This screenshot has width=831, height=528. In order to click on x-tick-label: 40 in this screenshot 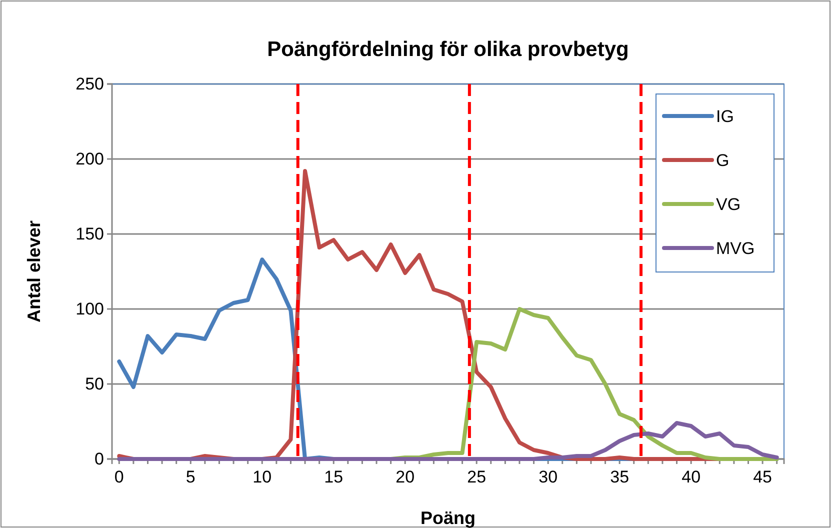, I will do `click(691, 476)`.